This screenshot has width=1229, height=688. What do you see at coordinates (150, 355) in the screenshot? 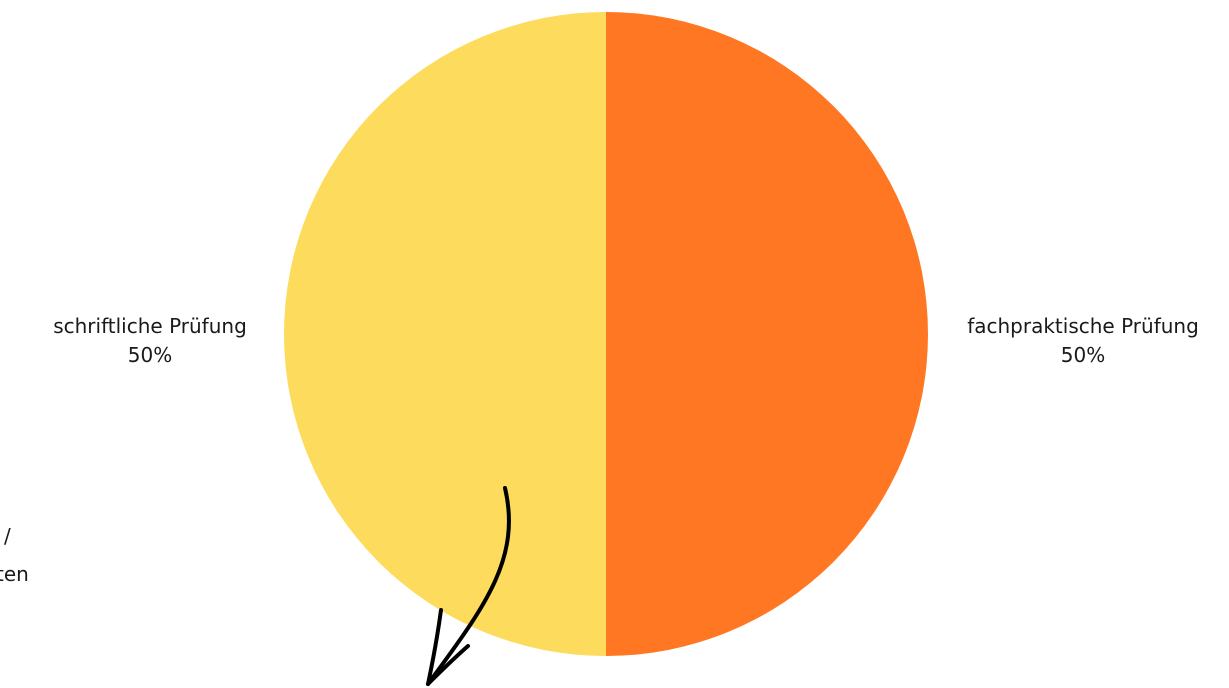
I see `slice-label-value-1: 50%` at bounding box center [150, 355].